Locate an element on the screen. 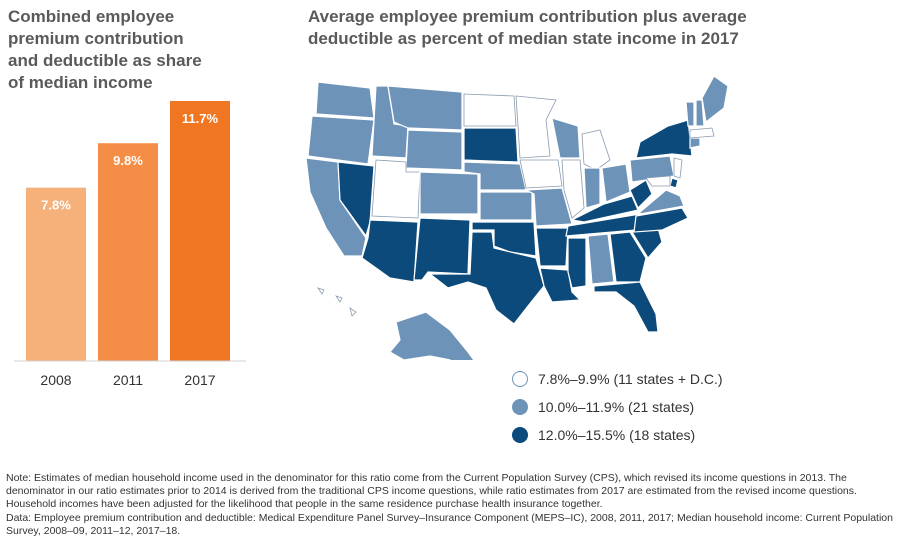 This screenshot has width=900, height=545. state-wisconsin is located at coordinates (566, 138).